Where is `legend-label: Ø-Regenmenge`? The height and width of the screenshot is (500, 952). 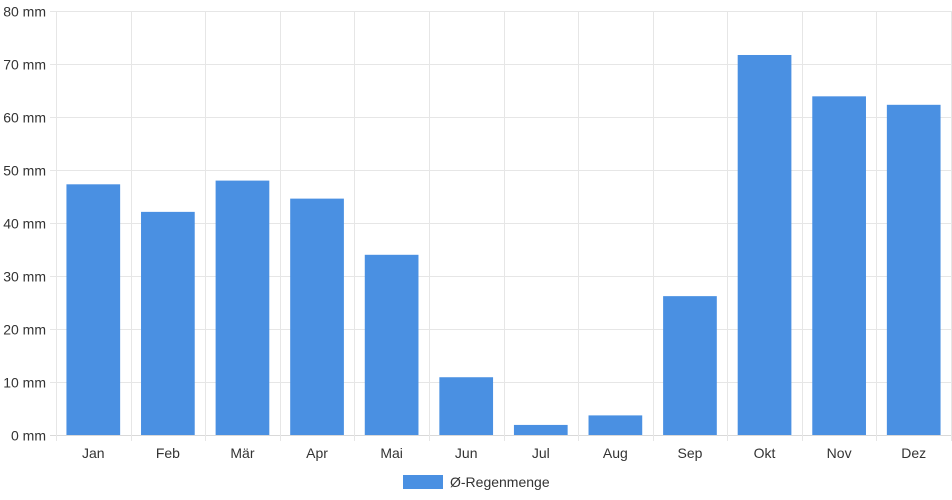 legend-label: Ø-Regenmenge is located at coordinates (500, 482).